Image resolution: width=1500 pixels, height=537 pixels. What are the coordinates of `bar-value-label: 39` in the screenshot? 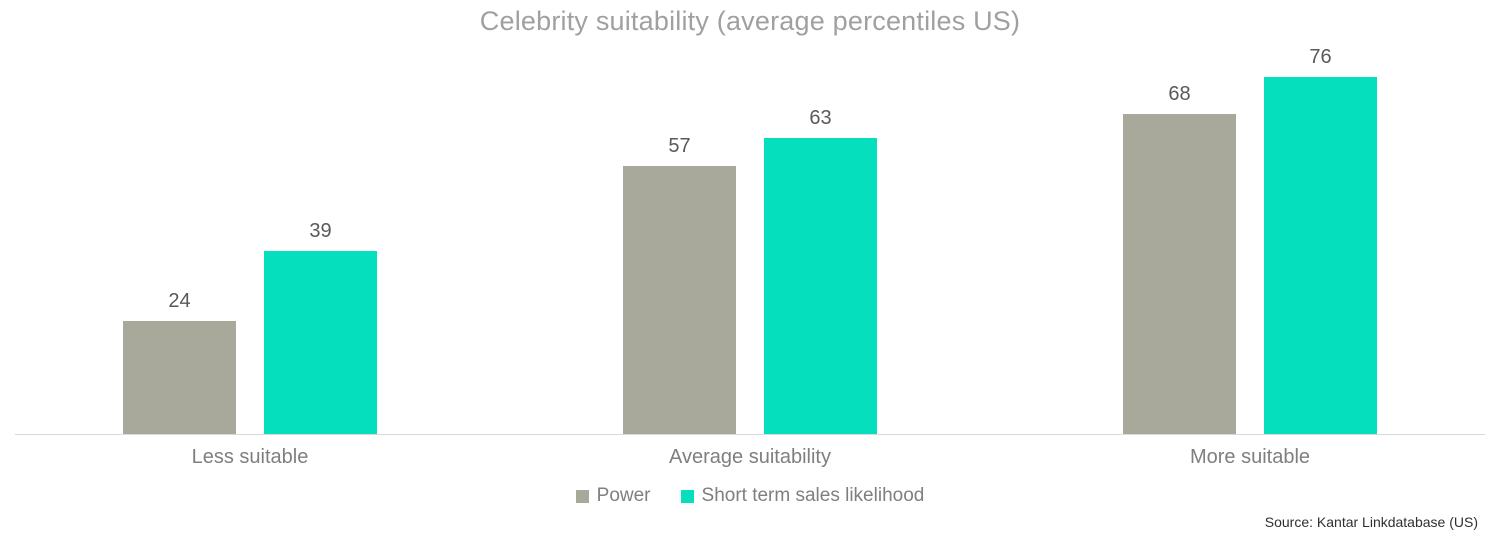 It's located at (320, 230).